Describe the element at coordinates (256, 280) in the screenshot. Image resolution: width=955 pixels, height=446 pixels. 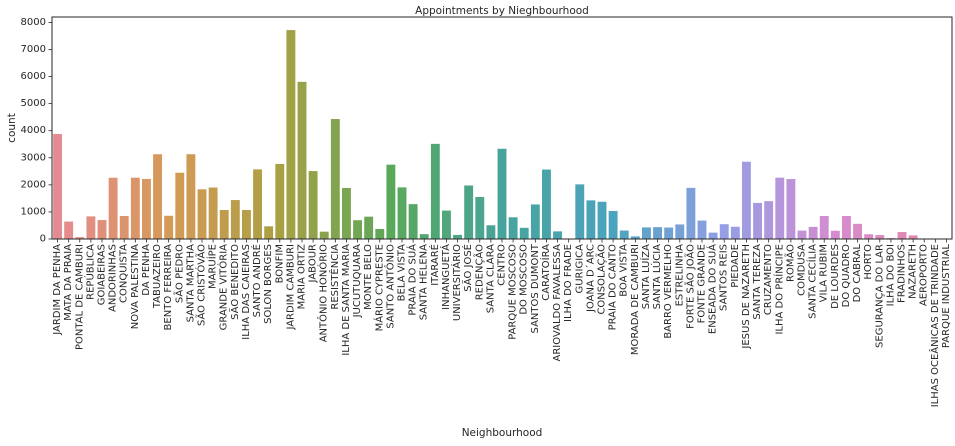
I see `x-tick-label: SANTO ANDRÉ` at that location.